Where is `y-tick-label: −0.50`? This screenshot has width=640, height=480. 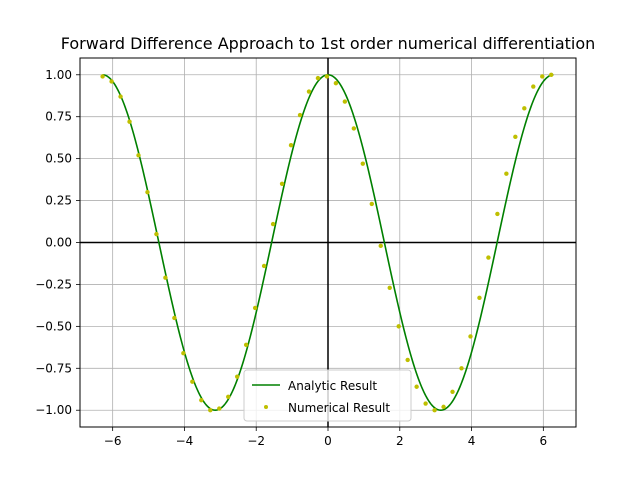 y-tick-label: −0.50 is located at coordinates (53, 326).